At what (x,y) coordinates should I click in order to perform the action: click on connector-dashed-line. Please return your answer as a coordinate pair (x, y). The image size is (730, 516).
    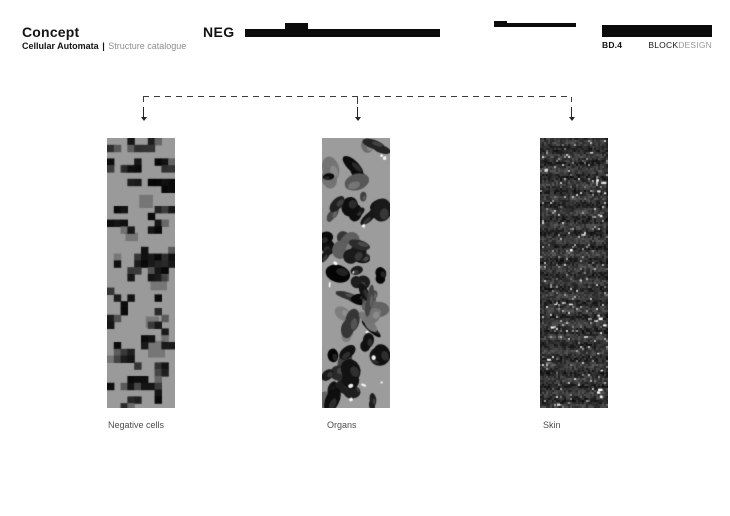
    Looking at the image, I should click on (357, 96).